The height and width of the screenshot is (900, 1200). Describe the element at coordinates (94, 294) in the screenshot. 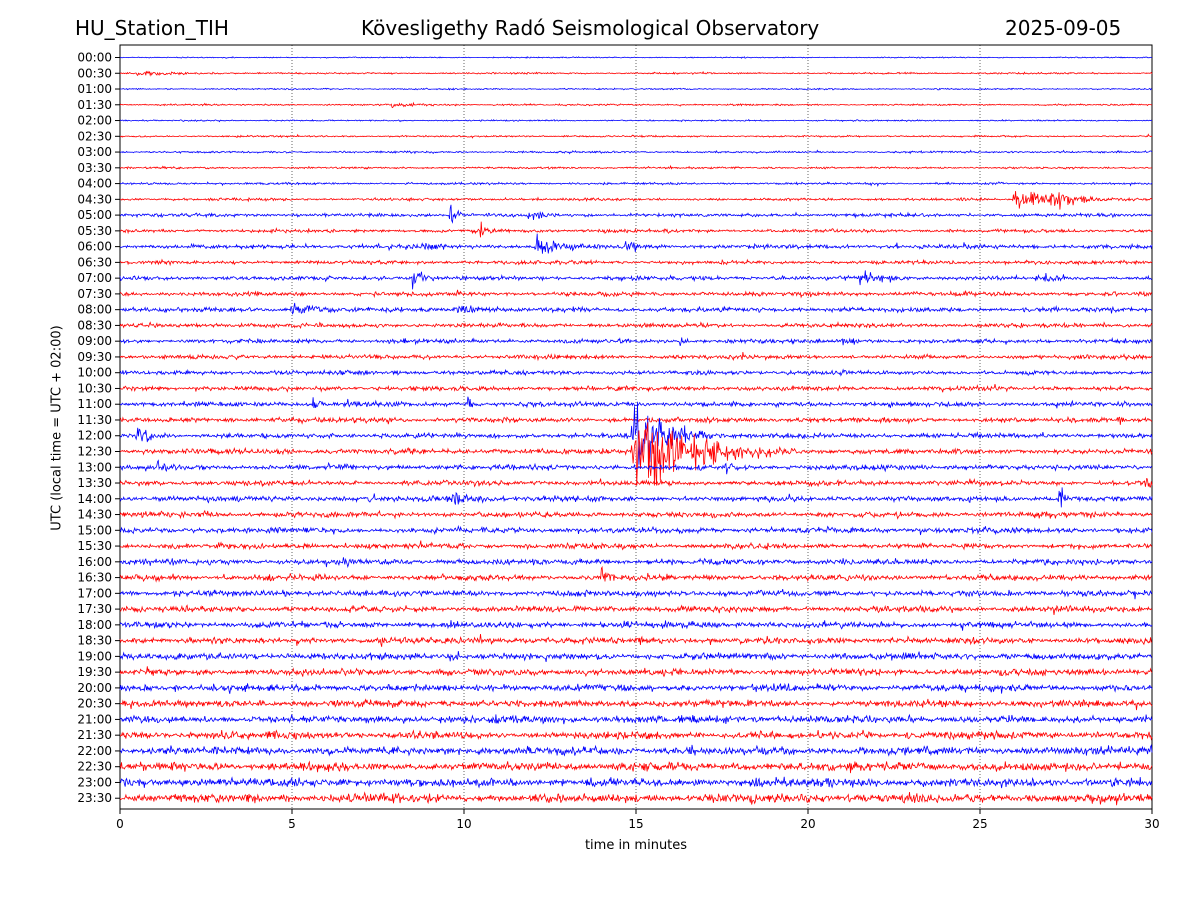

I see `y-tick-label: 07:30` at that location.